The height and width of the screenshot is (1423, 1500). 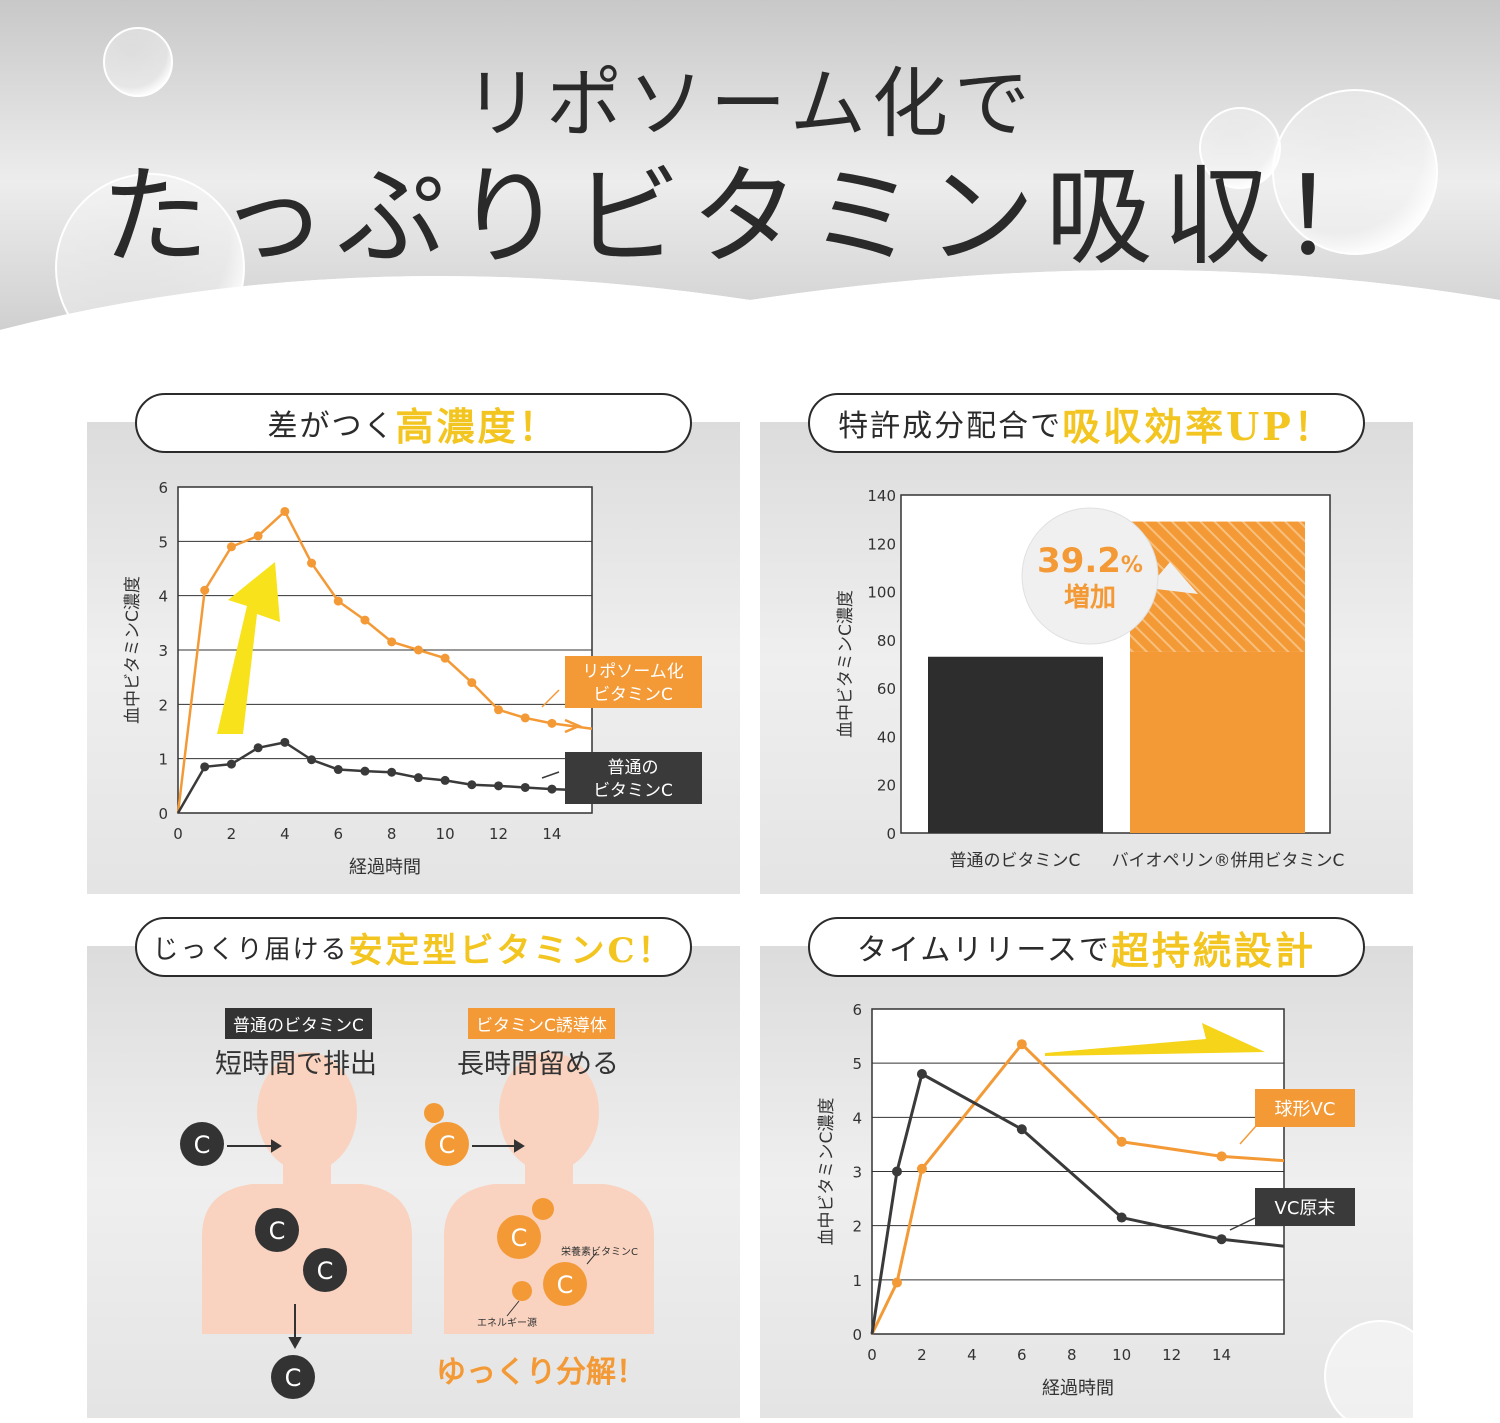 What do you see at coordinates (872, 1355) in the screenshot?
I see `x-tick-label: 0` at bounding box center [872, 1355].